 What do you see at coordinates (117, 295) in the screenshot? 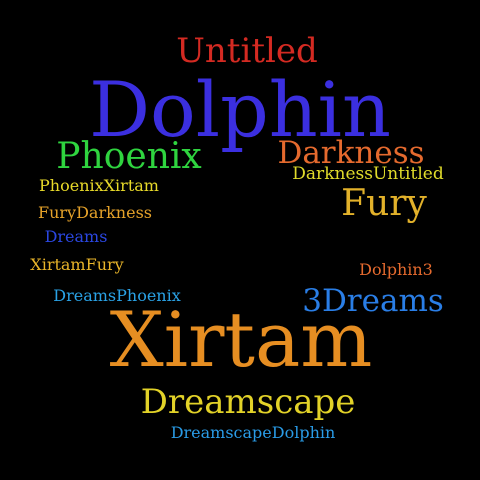
I see `word-dreamsphoenix: DreamsPhoenix` at bounding box center [117, 295].